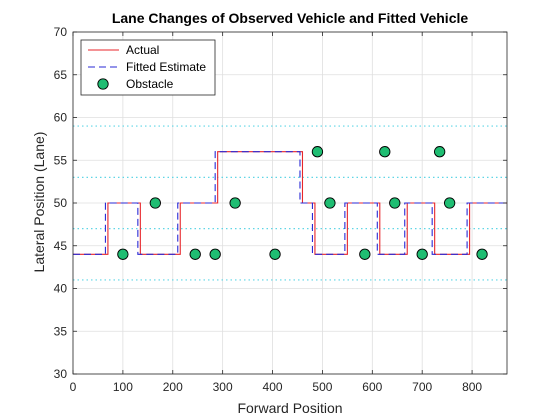 The image size is (560, 420). What do you see at coordinates (472, 387) in the screenshot?
I see `x-tick-label: 800` at bounding box center [472, 387].